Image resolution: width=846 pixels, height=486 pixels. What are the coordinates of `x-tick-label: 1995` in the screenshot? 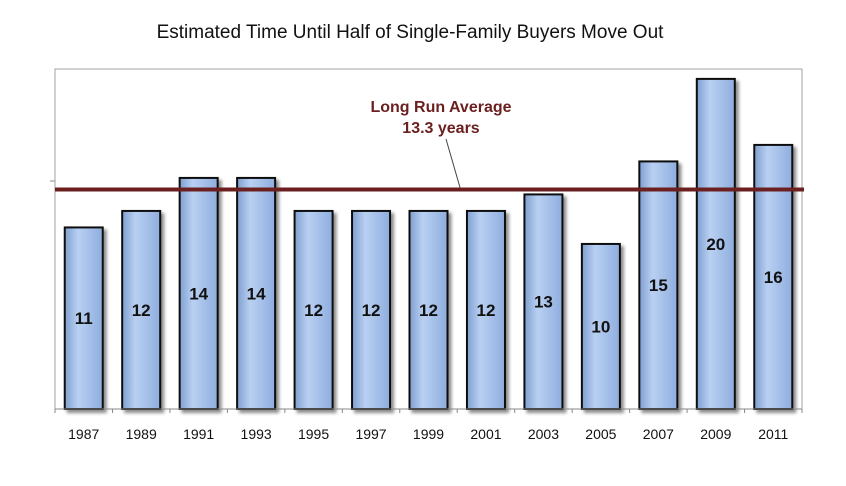 It's located at (313, 434).